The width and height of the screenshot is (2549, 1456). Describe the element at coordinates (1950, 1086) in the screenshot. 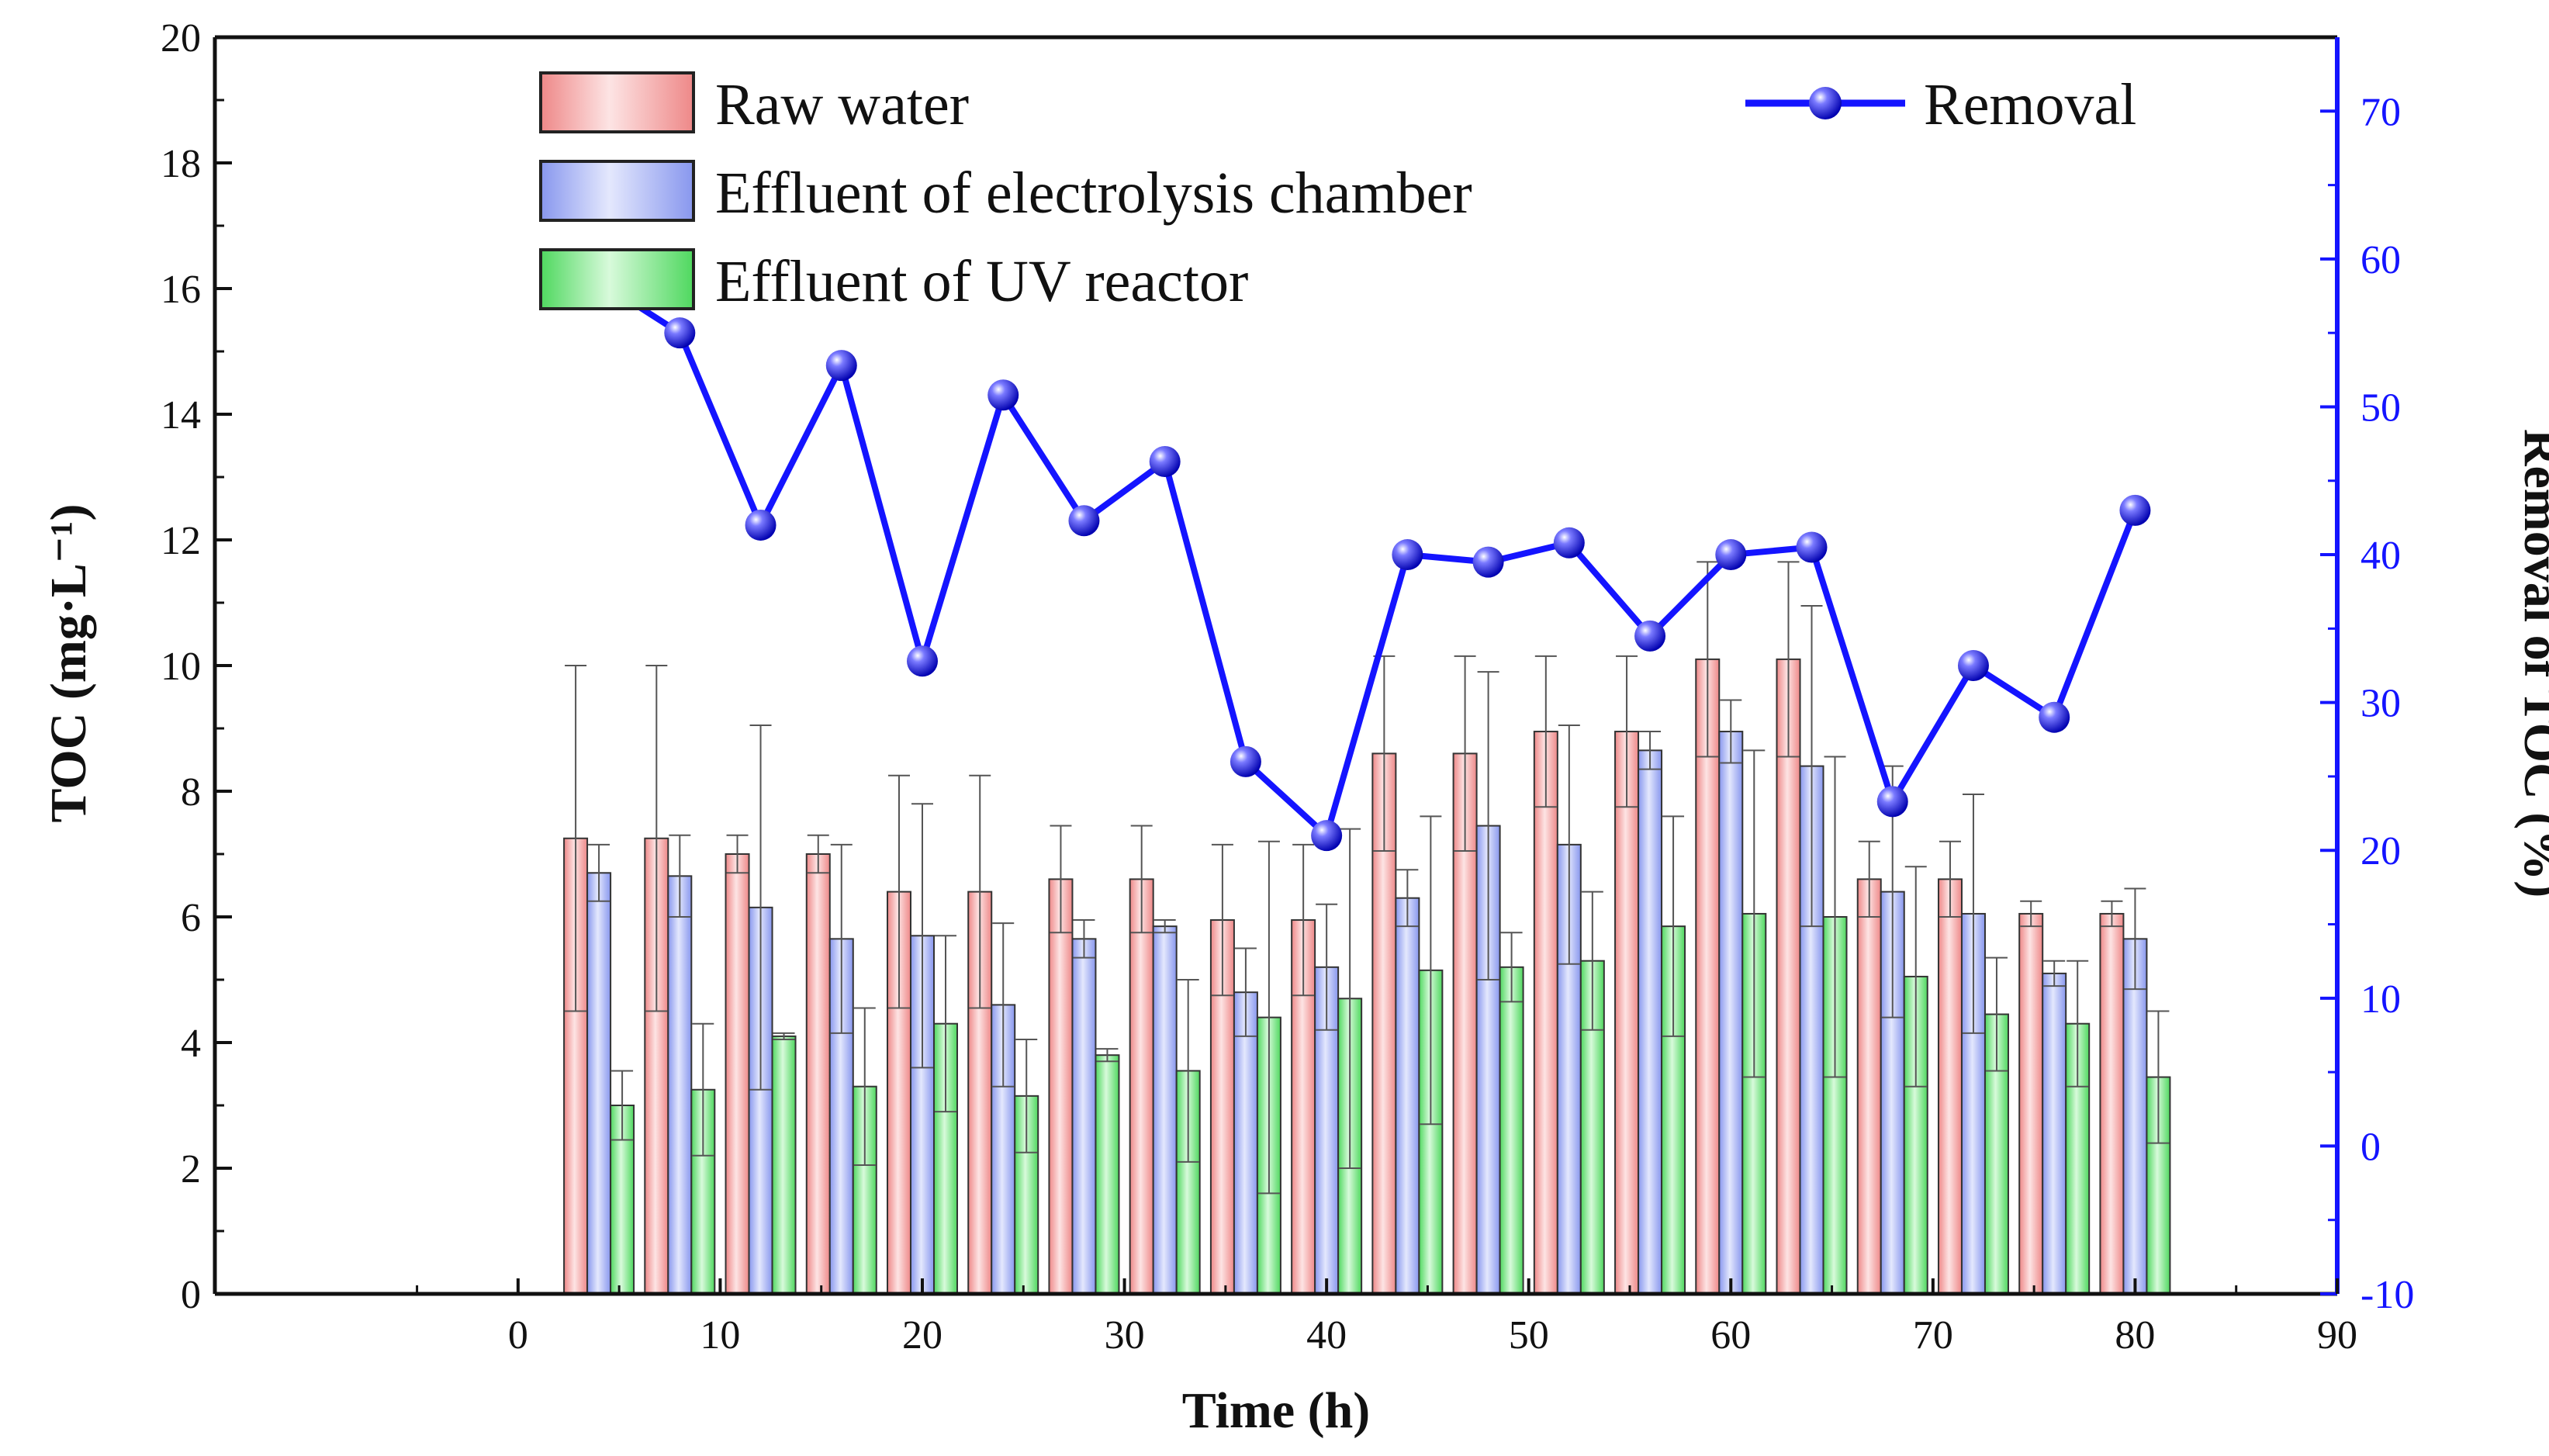

I see `bar-raw-water-t72` at that location.